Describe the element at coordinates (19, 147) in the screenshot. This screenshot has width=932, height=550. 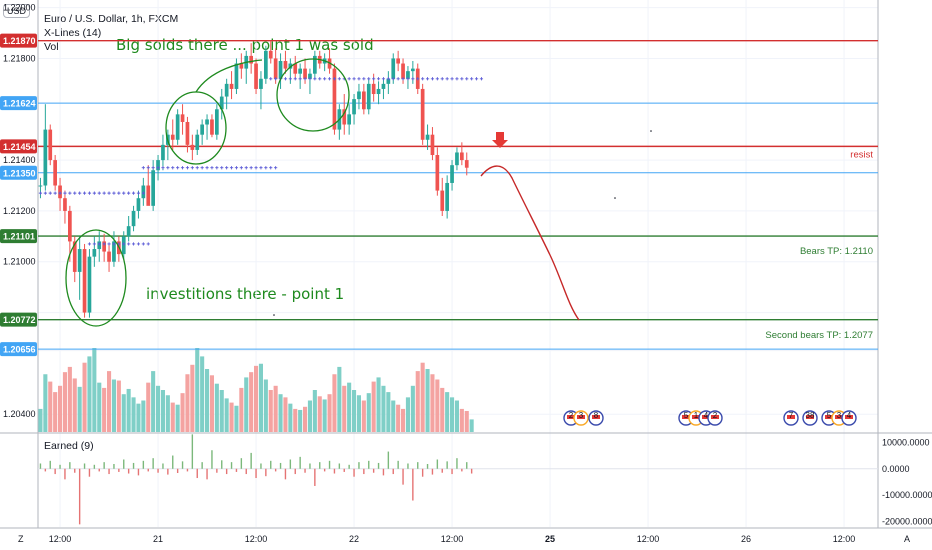
I see `level-badge-text-1.21454: 1.21454` at that location.